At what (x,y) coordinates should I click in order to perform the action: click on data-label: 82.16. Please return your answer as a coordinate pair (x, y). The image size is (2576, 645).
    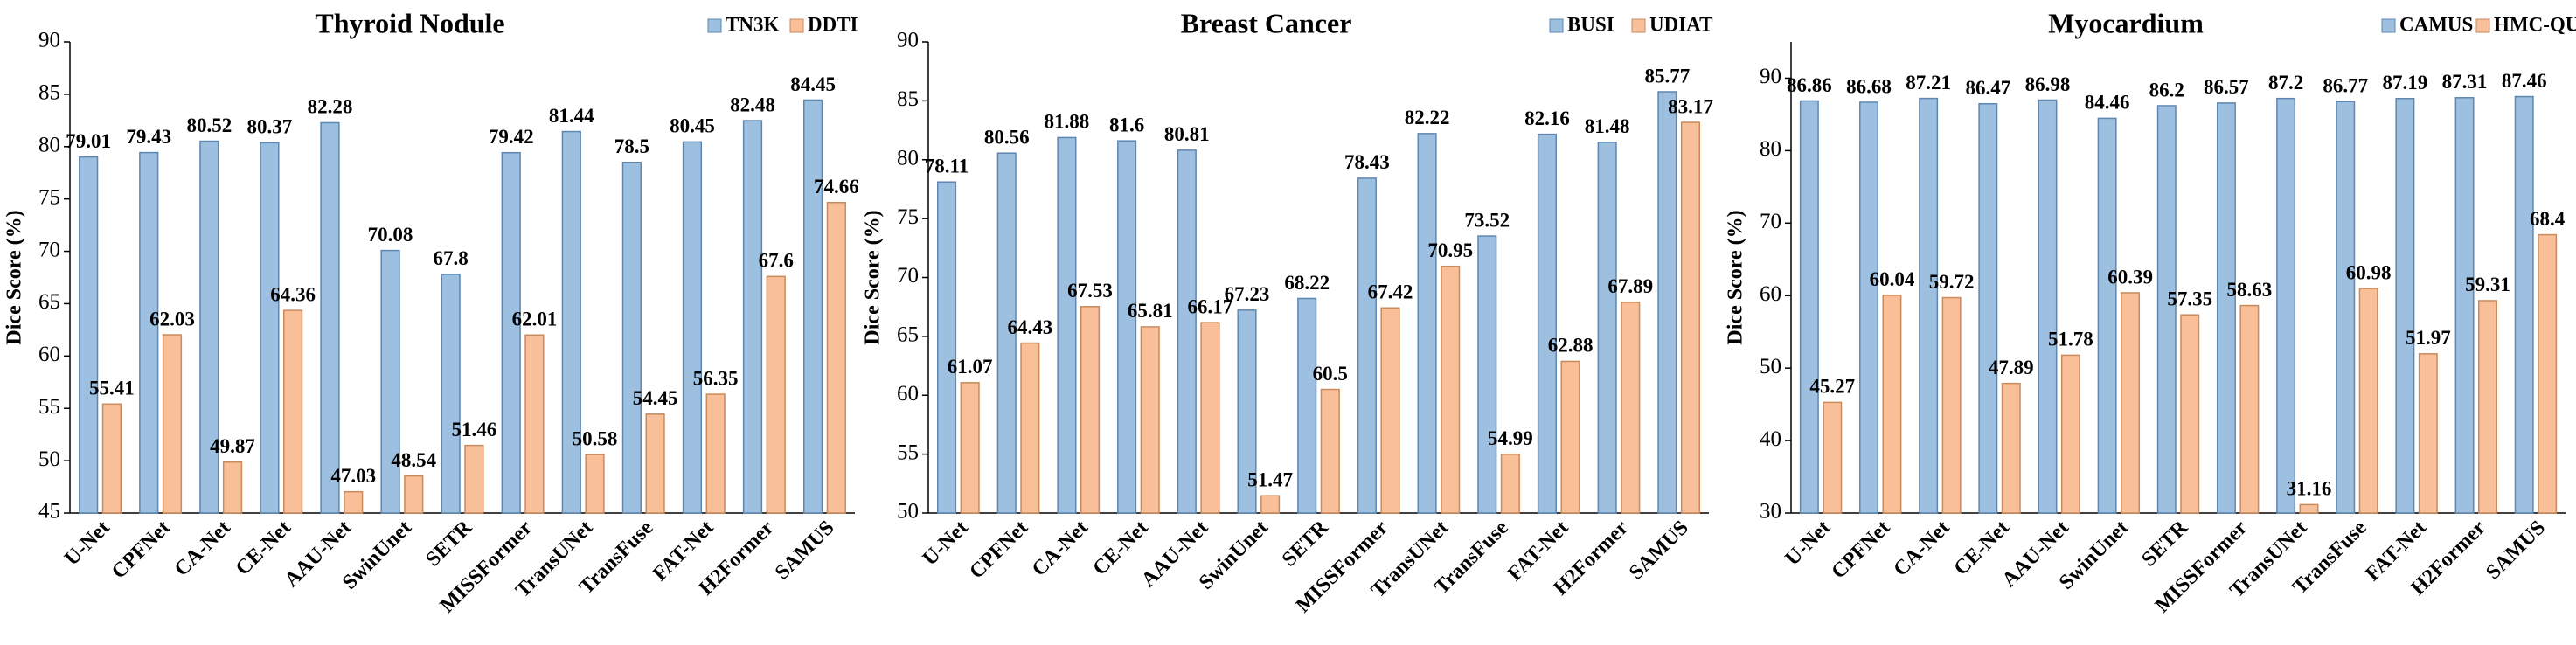
    Looking at the image, I should click on (1547, 118).